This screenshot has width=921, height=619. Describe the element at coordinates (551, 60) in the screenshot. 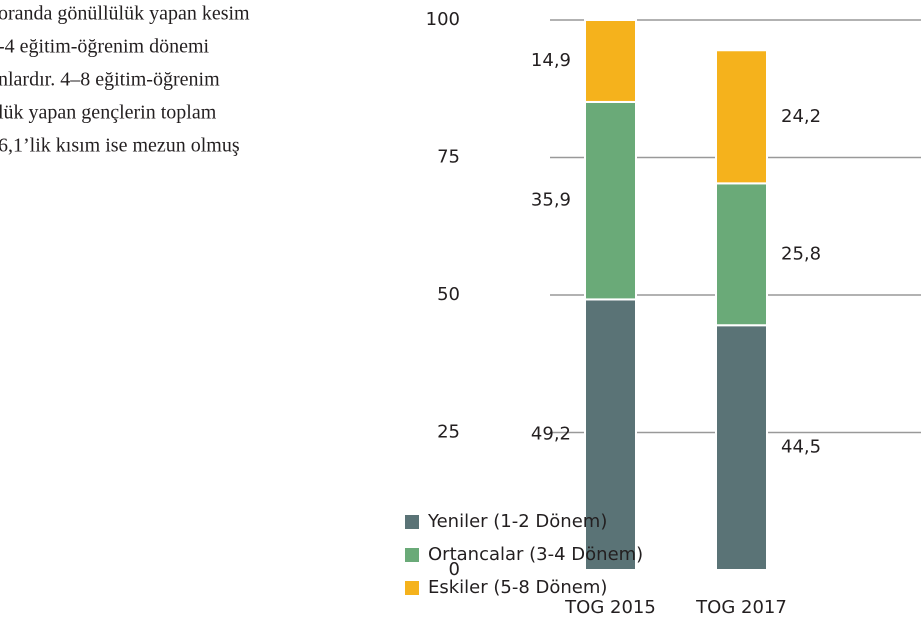

I see `value-label: 14,9` at that location.